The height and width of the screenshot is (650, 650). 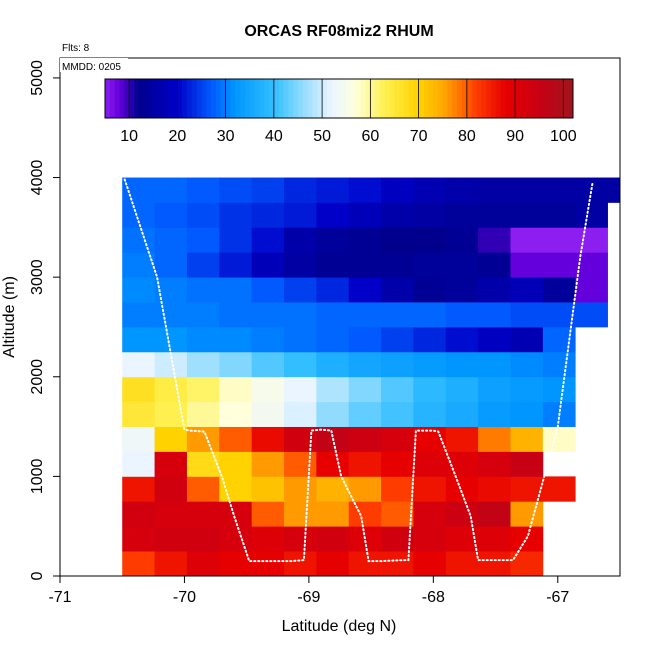 What do you see at coordinates (76, 48) in the screenshot?
I see `flights-annotation: Flts: 8` at bounding box center [76, 48].